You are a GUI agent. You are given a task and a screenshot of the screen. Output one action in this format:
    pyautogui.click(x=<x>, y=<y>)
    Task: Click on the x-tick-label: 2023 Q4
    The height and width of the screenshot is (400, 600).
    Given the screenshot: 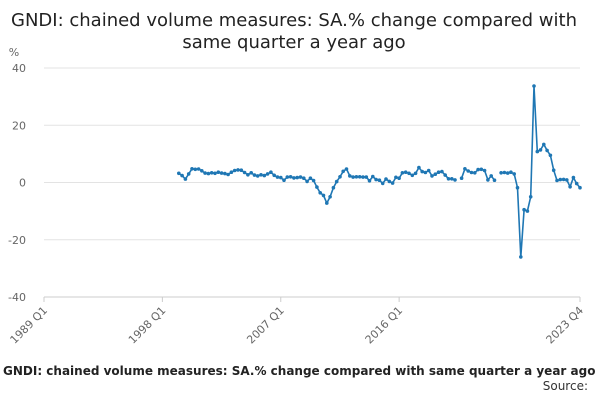 What is the action you would take?
    pyautogui.click(x=565, y=325)
    